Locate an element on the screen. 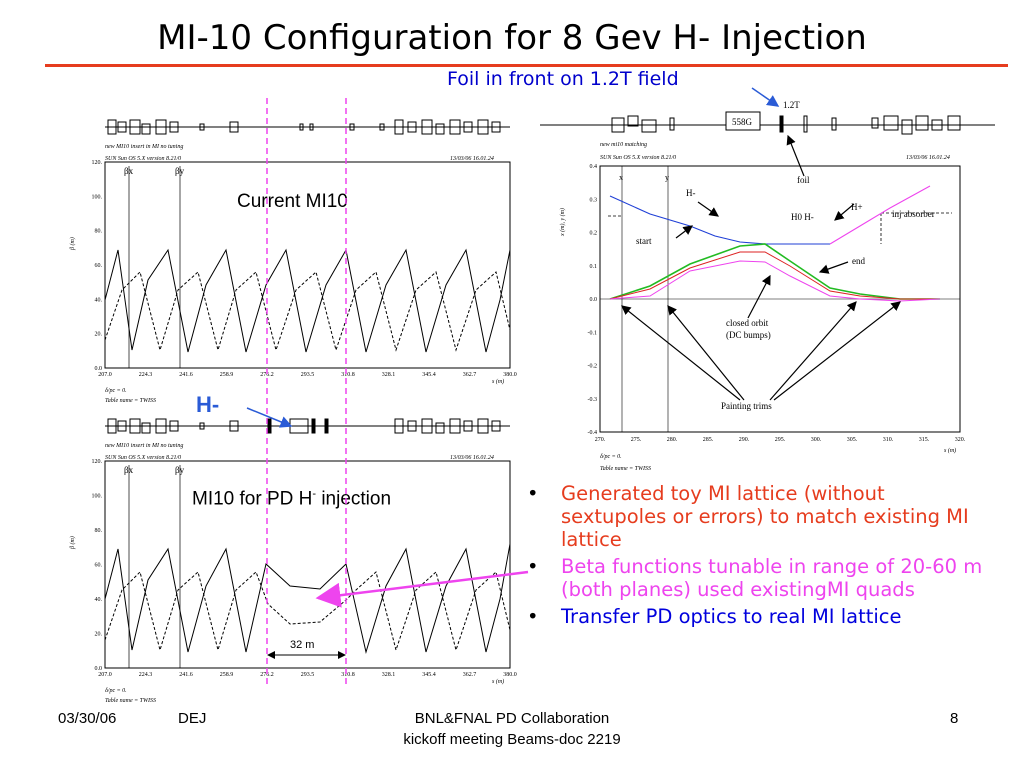 Image resolution: width=1024 pixels, height=768 pixels. magnet-558g-label: 558G is located at coordinates (742, 122).